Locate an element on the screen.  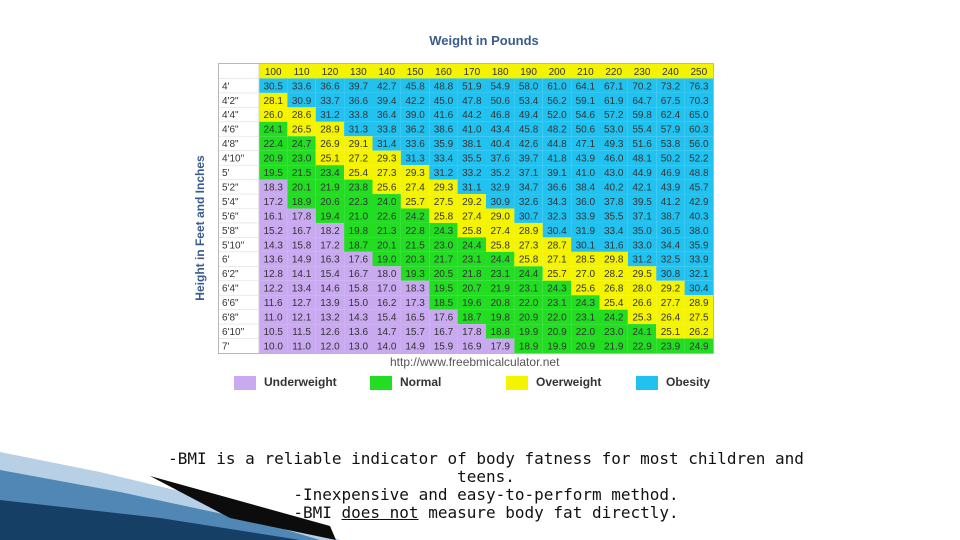
bmi-cell-value: 35.0 is located at coordinates (642, 231).